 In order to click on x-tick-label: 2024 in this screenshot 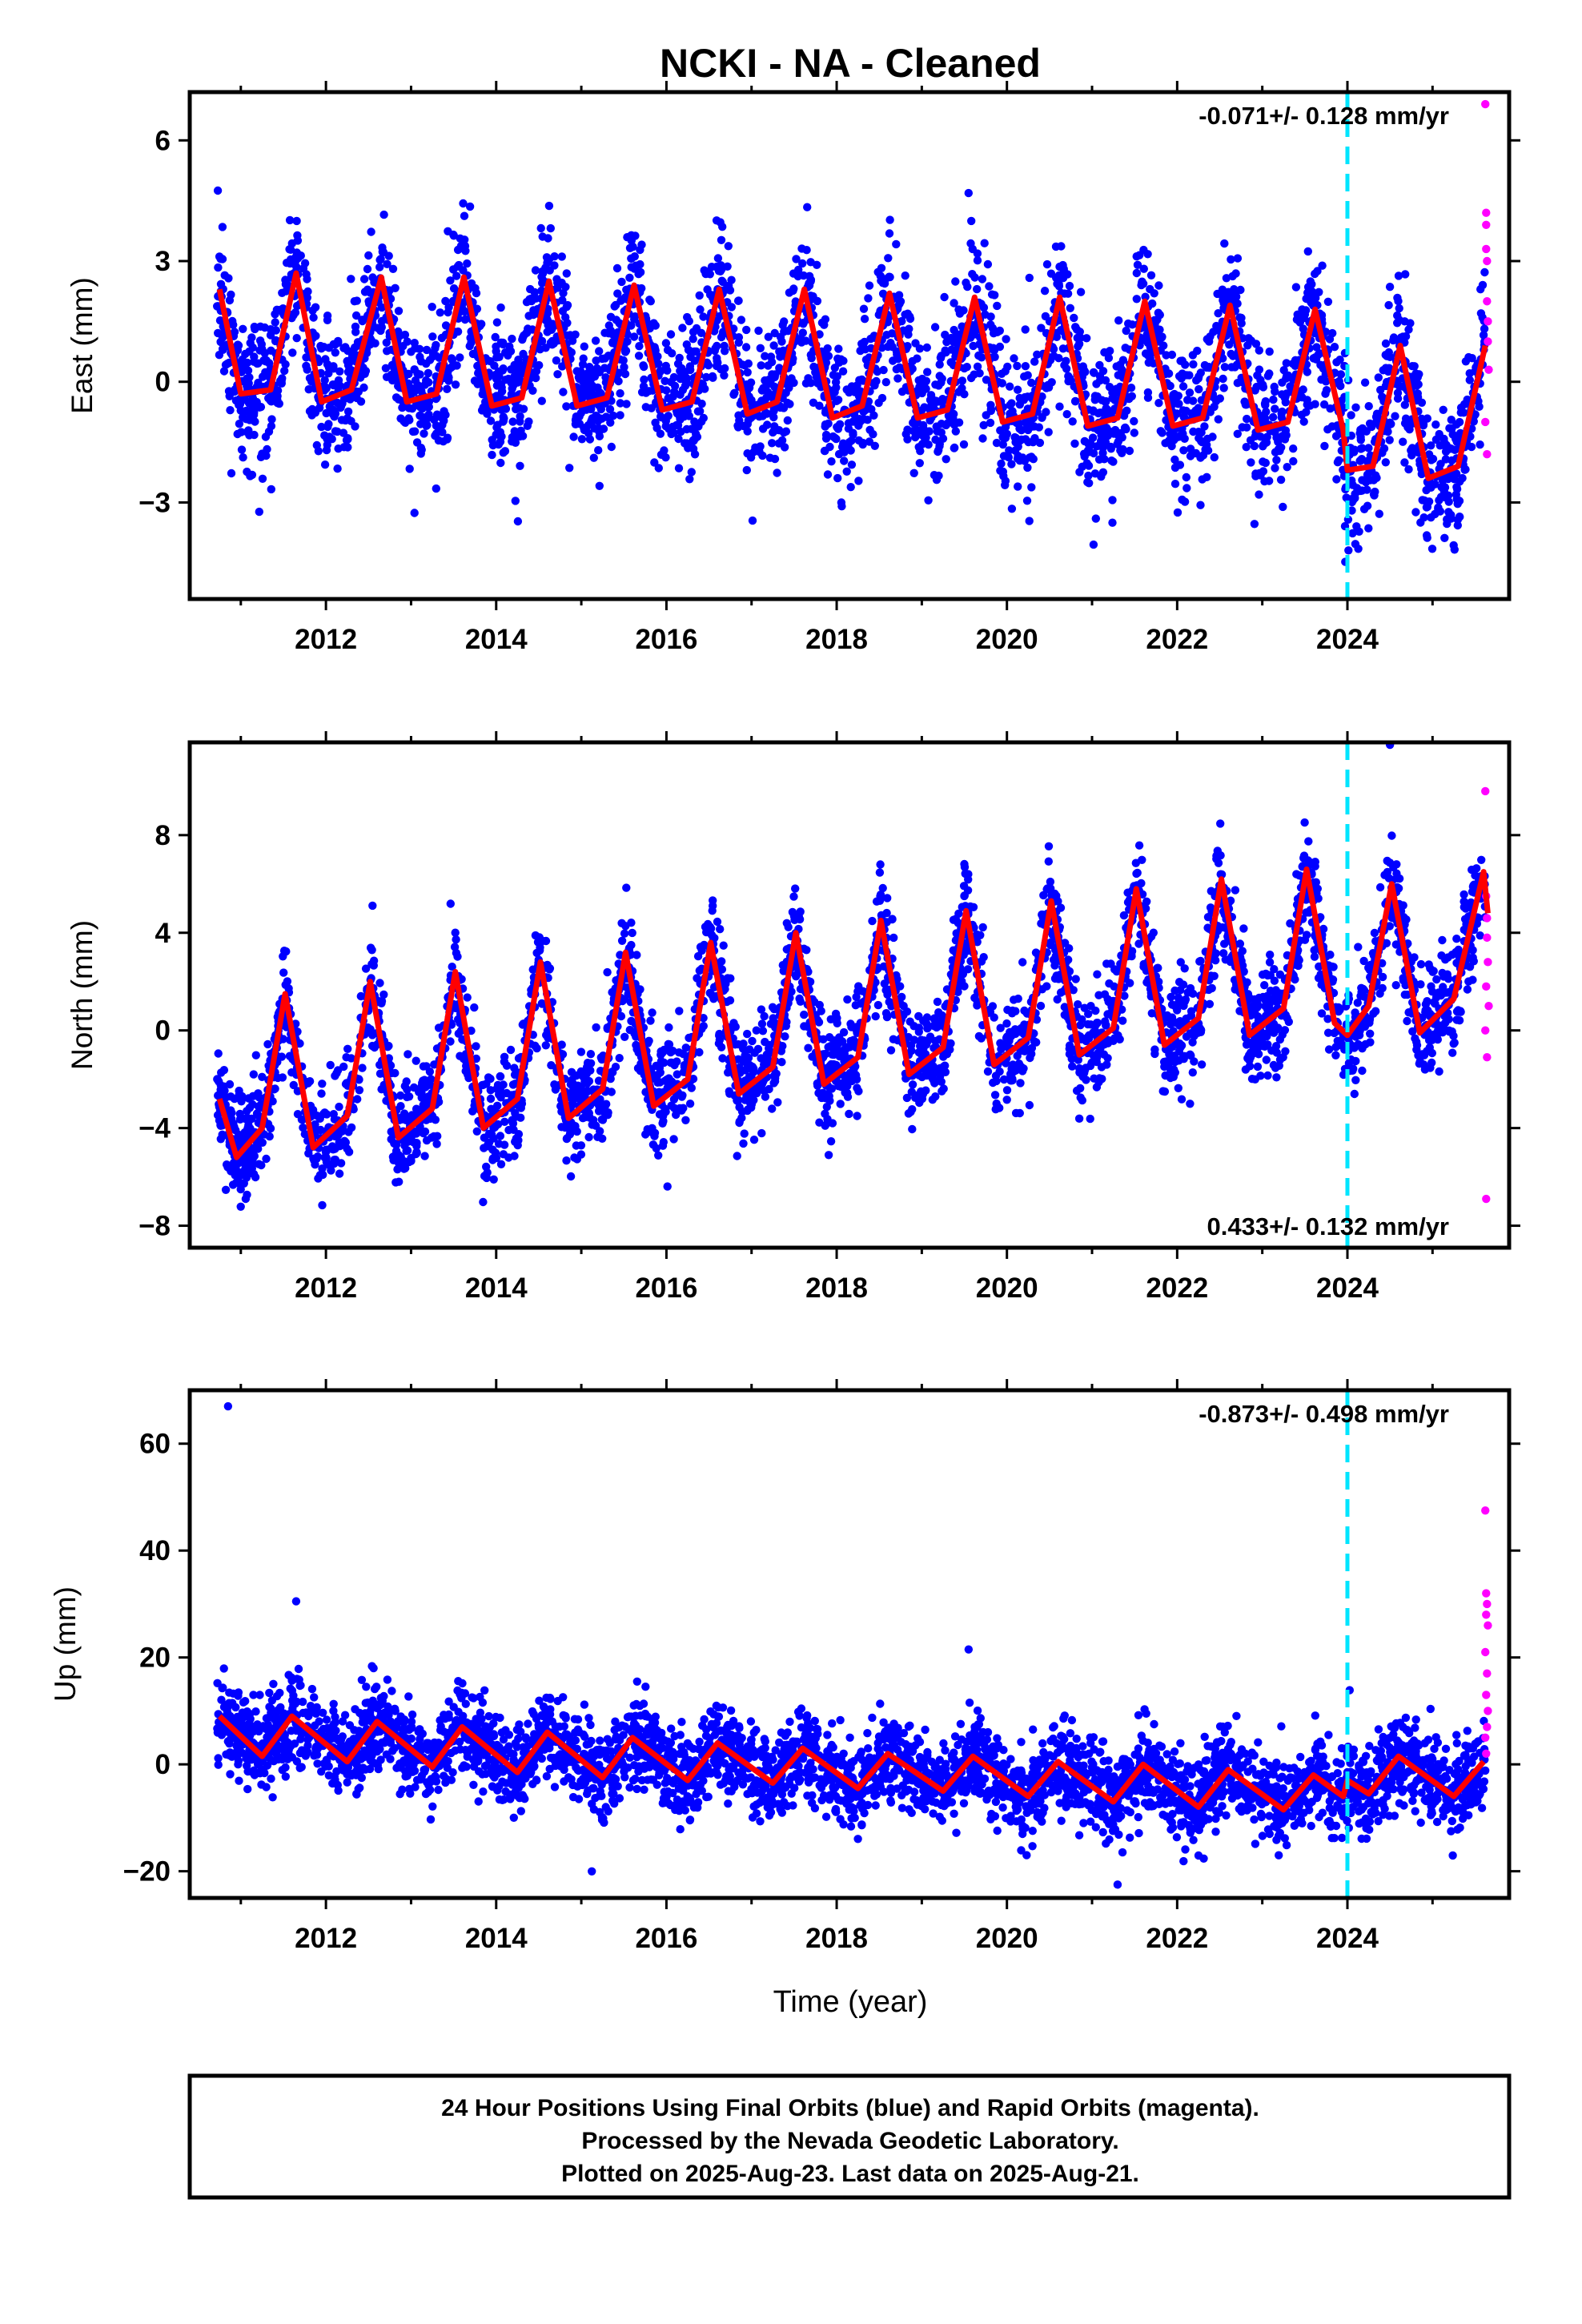, I will do `click(1348, 639)`.